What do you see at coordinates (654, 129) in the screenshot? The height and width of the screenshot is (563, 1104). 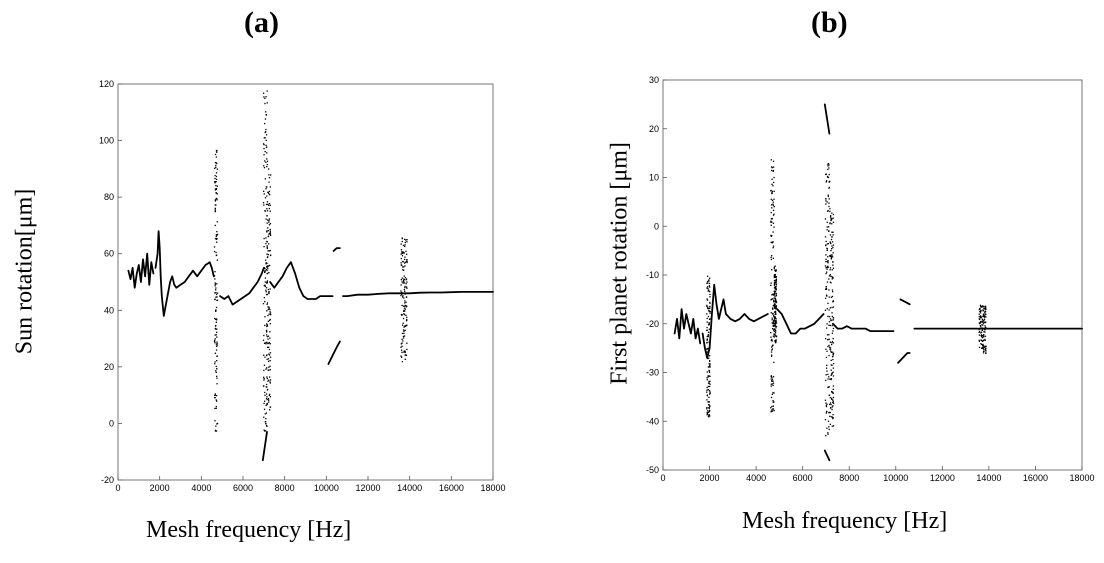 I see `y-tick-label: 20` at bounding box center [654, 129].